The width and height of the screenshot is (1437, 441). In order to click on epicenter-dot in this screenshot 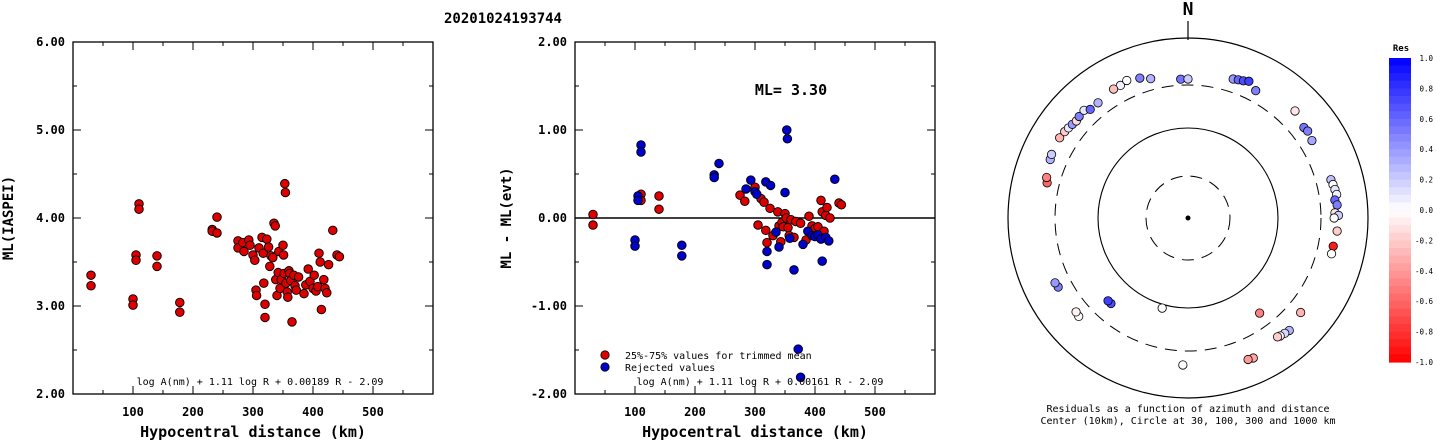, I will do `click(1188, 218)`.